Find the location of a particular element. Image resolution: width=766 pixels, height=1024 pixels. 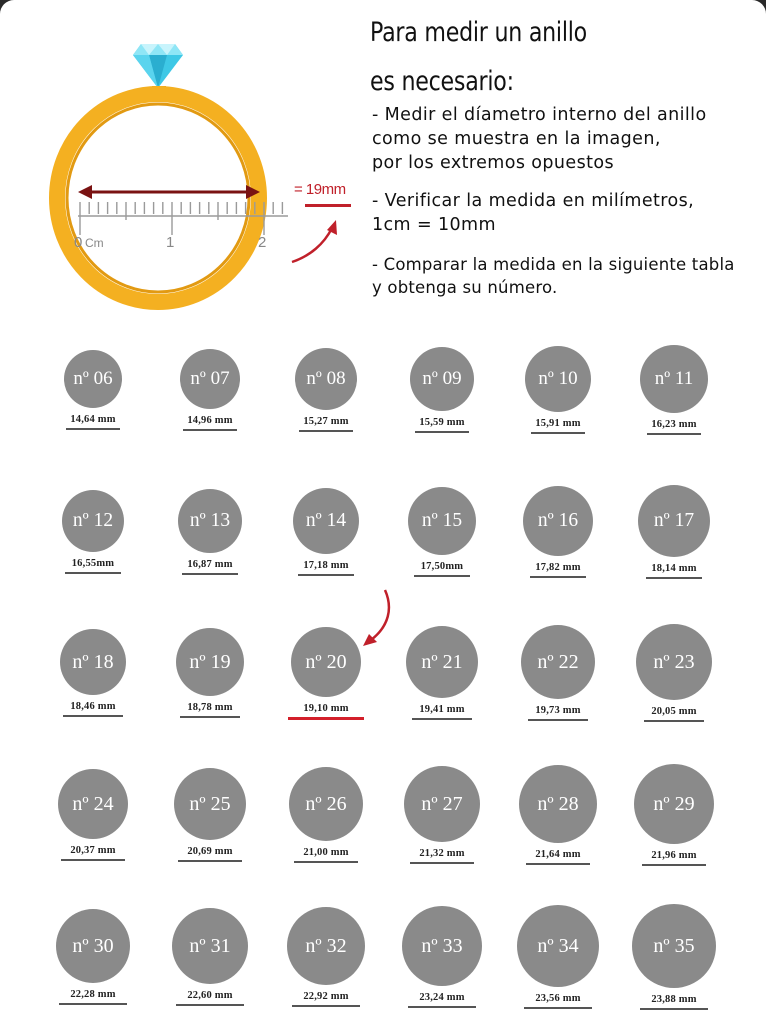

size-mm-label: 17,82 mm is located at coordinates (558, 567).